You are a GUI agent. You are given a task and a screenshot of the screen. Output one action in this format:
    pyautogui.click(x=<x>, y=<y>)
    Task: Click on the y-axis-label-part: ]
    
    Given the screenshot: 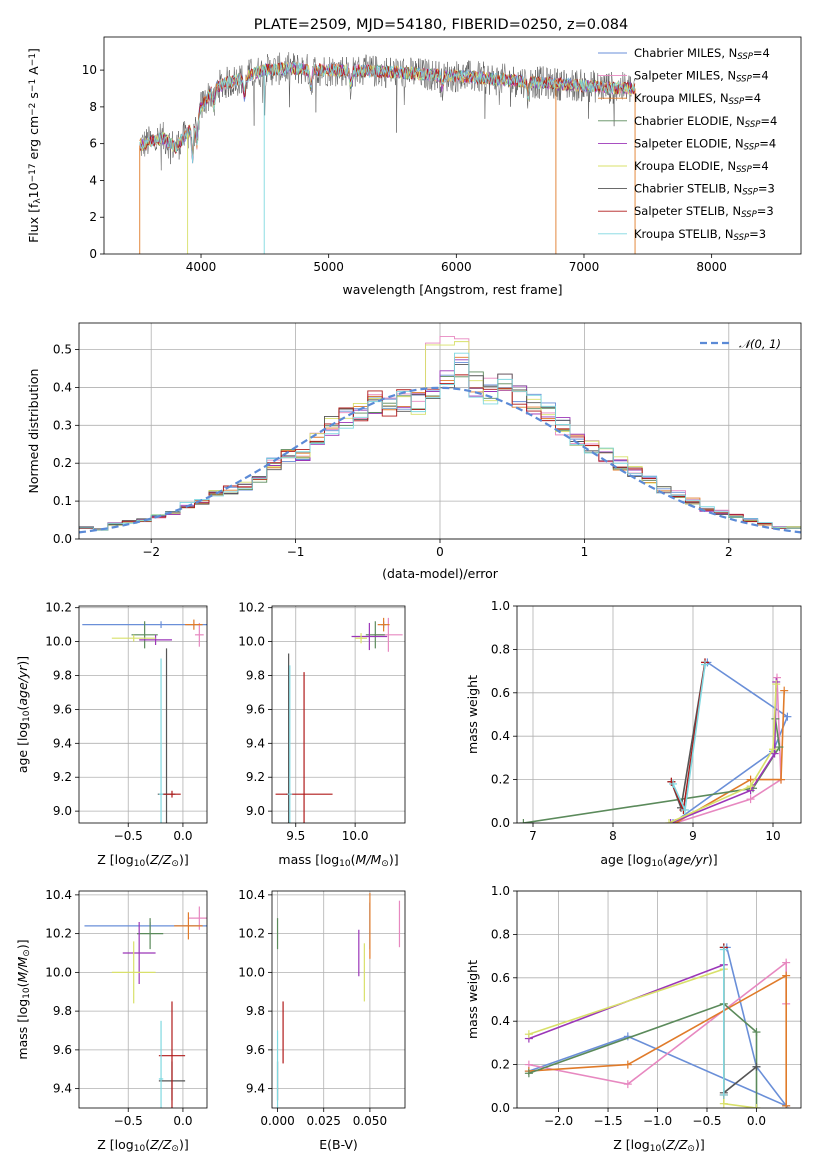 What is the action you would take?
    pyautogui.click(x=33, y=50)
    